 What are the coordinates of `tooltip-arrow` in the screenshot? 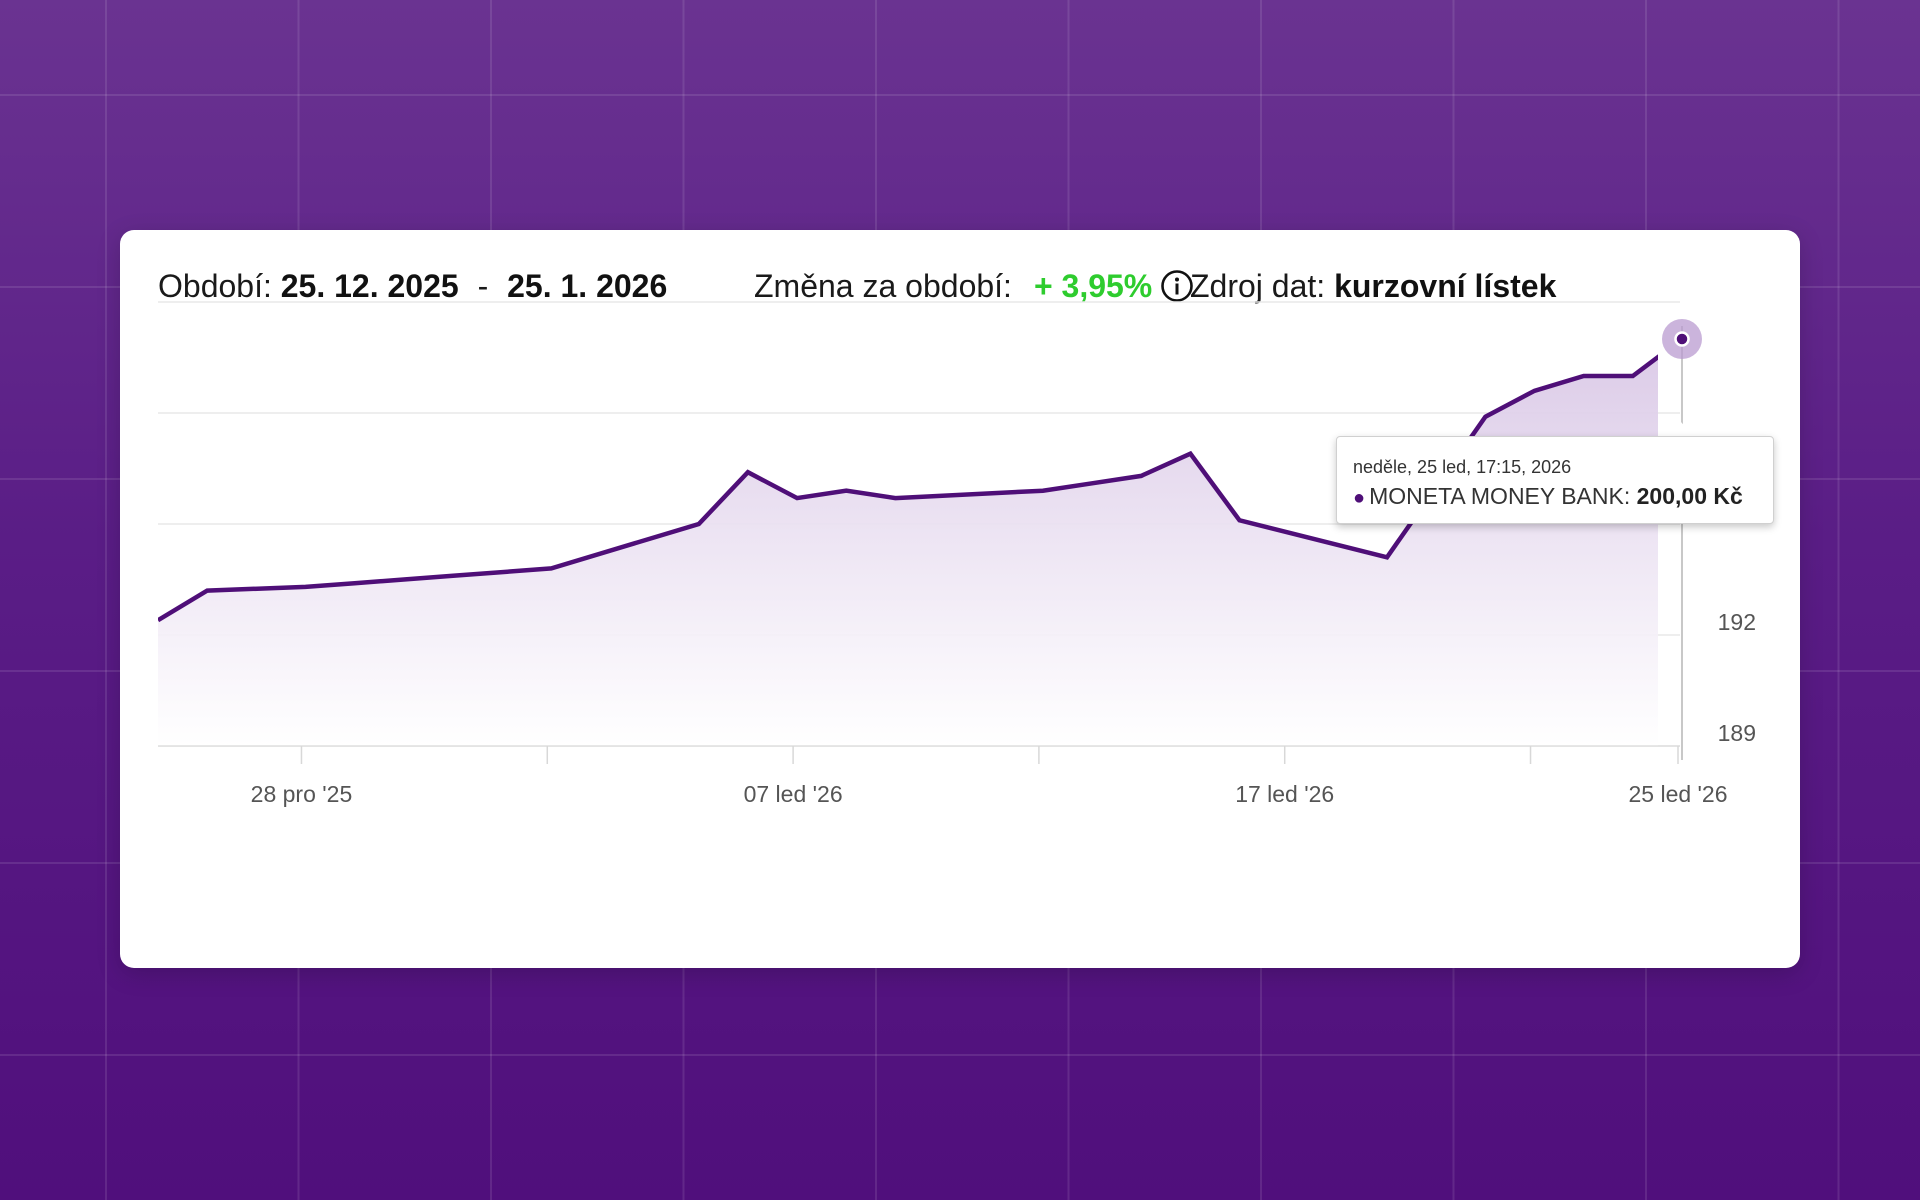 It's located at (1680, 429).